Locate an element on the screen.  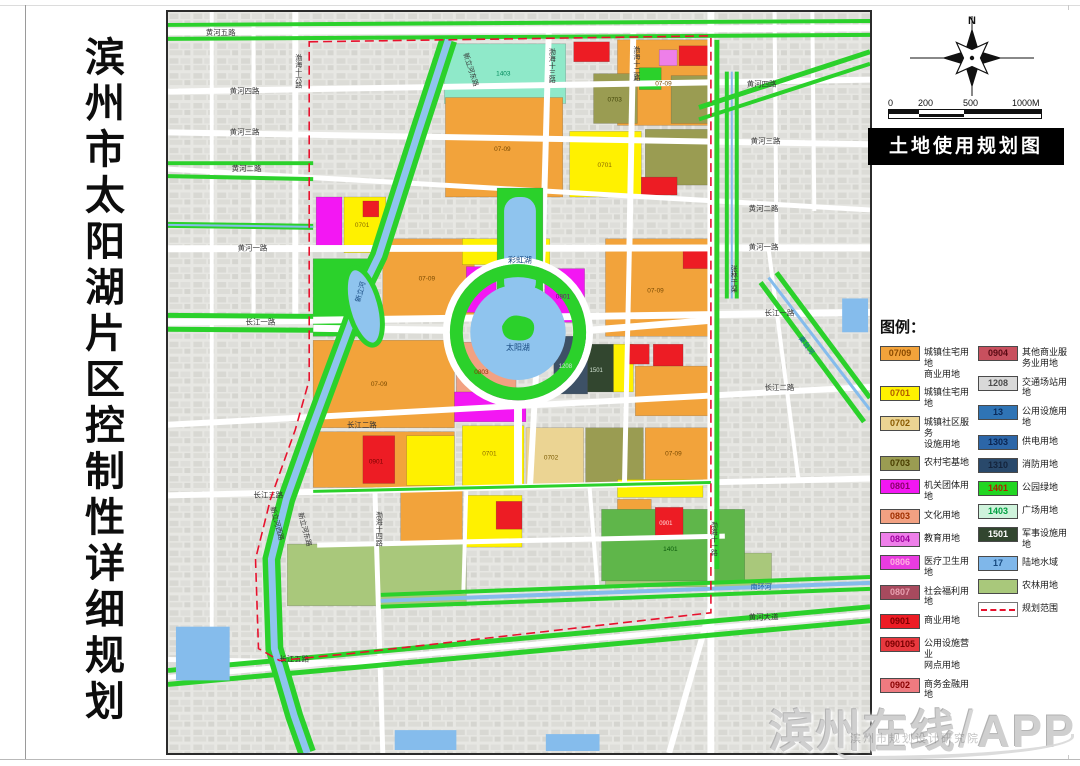
map-label: 0702 is located at coordinates (551, 458).